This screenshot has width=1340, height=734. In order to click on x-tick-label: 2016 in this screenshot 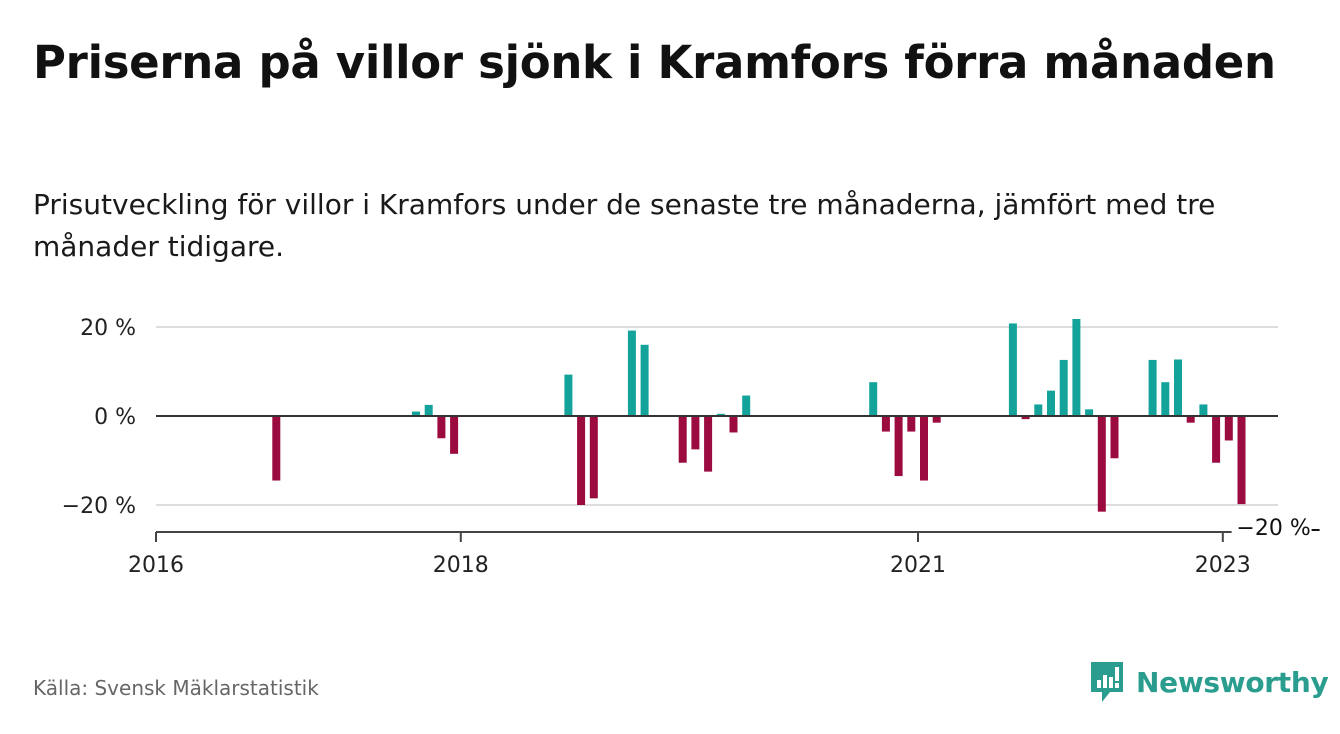, I will do `click(156, 565)`.